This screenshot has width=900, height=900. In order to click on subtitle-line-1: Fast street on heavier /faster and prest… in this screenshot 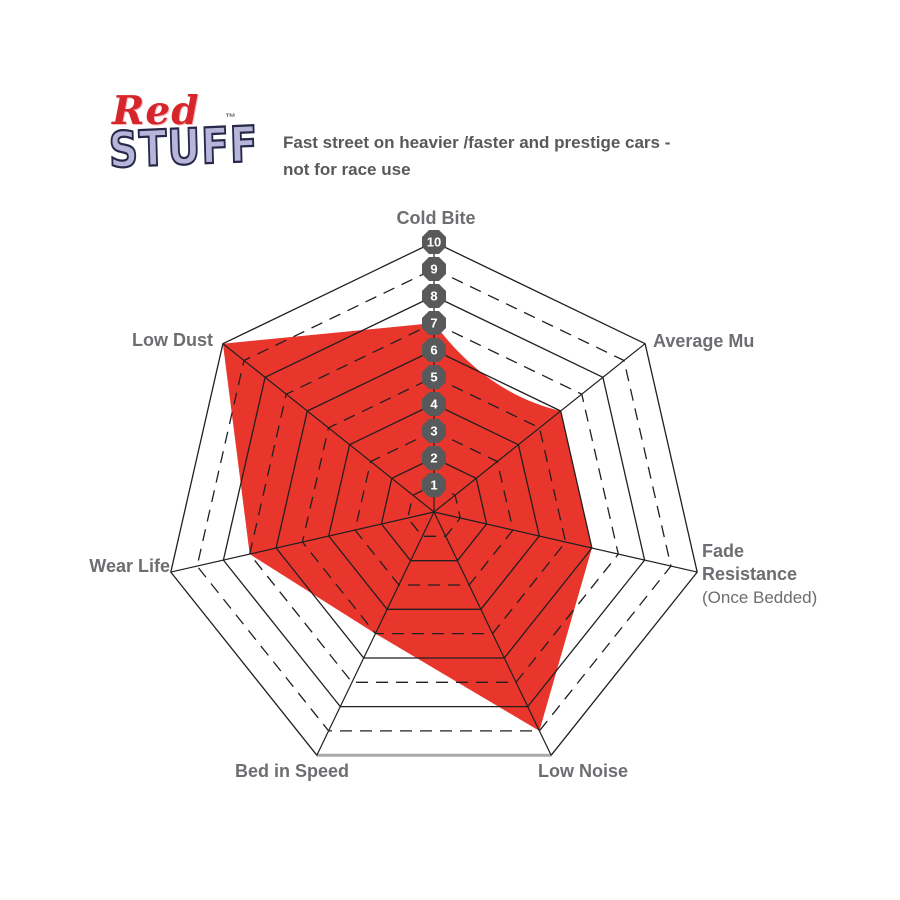, I will do `click(477, 142)`.